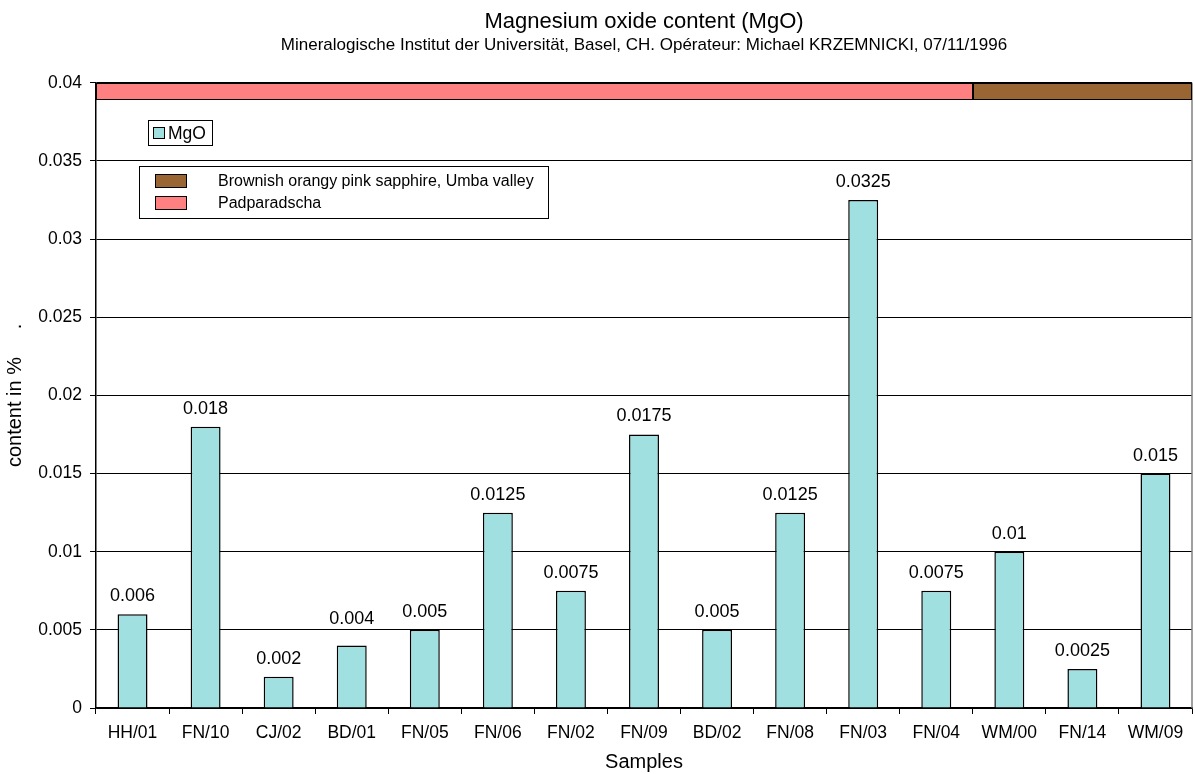 The image size is (1195, 774). Describe the element at coordinates (278, 732) in the screenshot. I see `x-tick-label: CJ/02` at that location.